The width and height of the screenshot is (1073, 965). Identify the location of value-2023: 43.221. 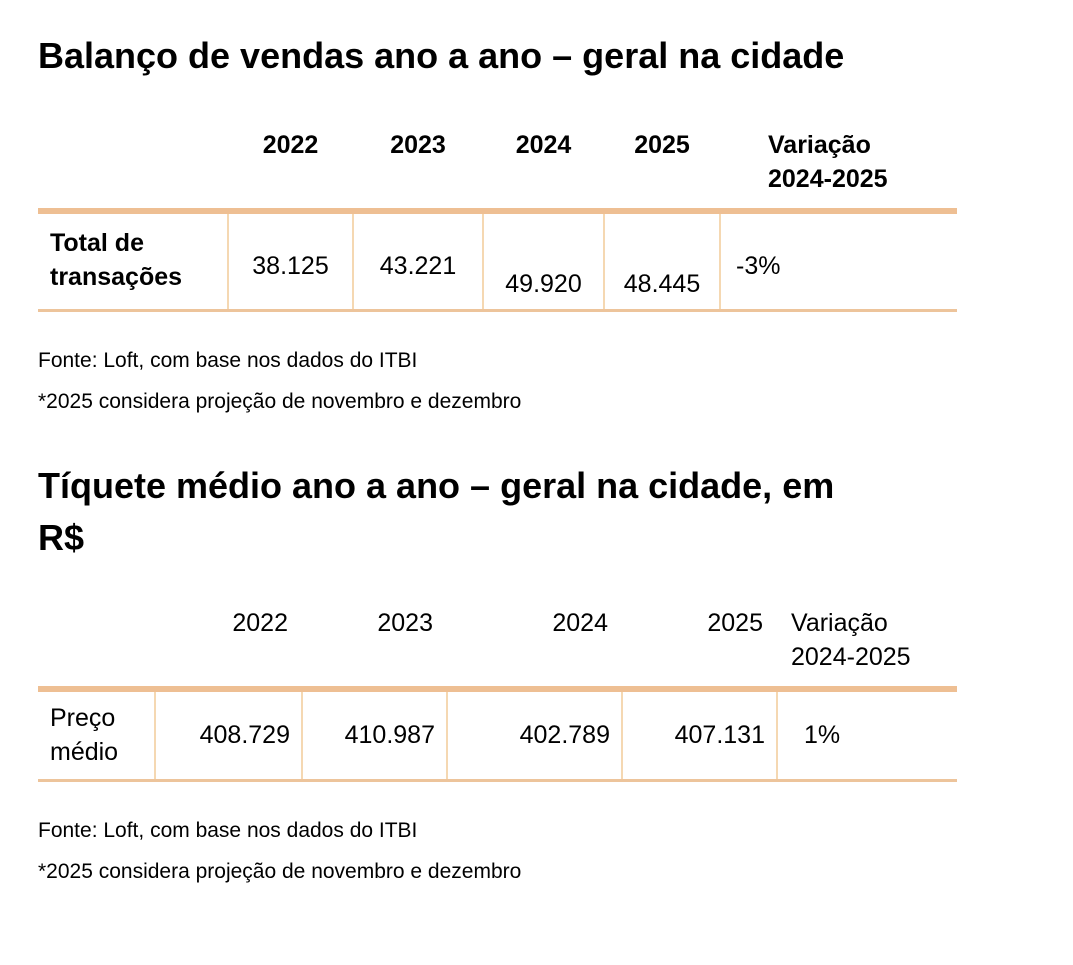
(418, 260).